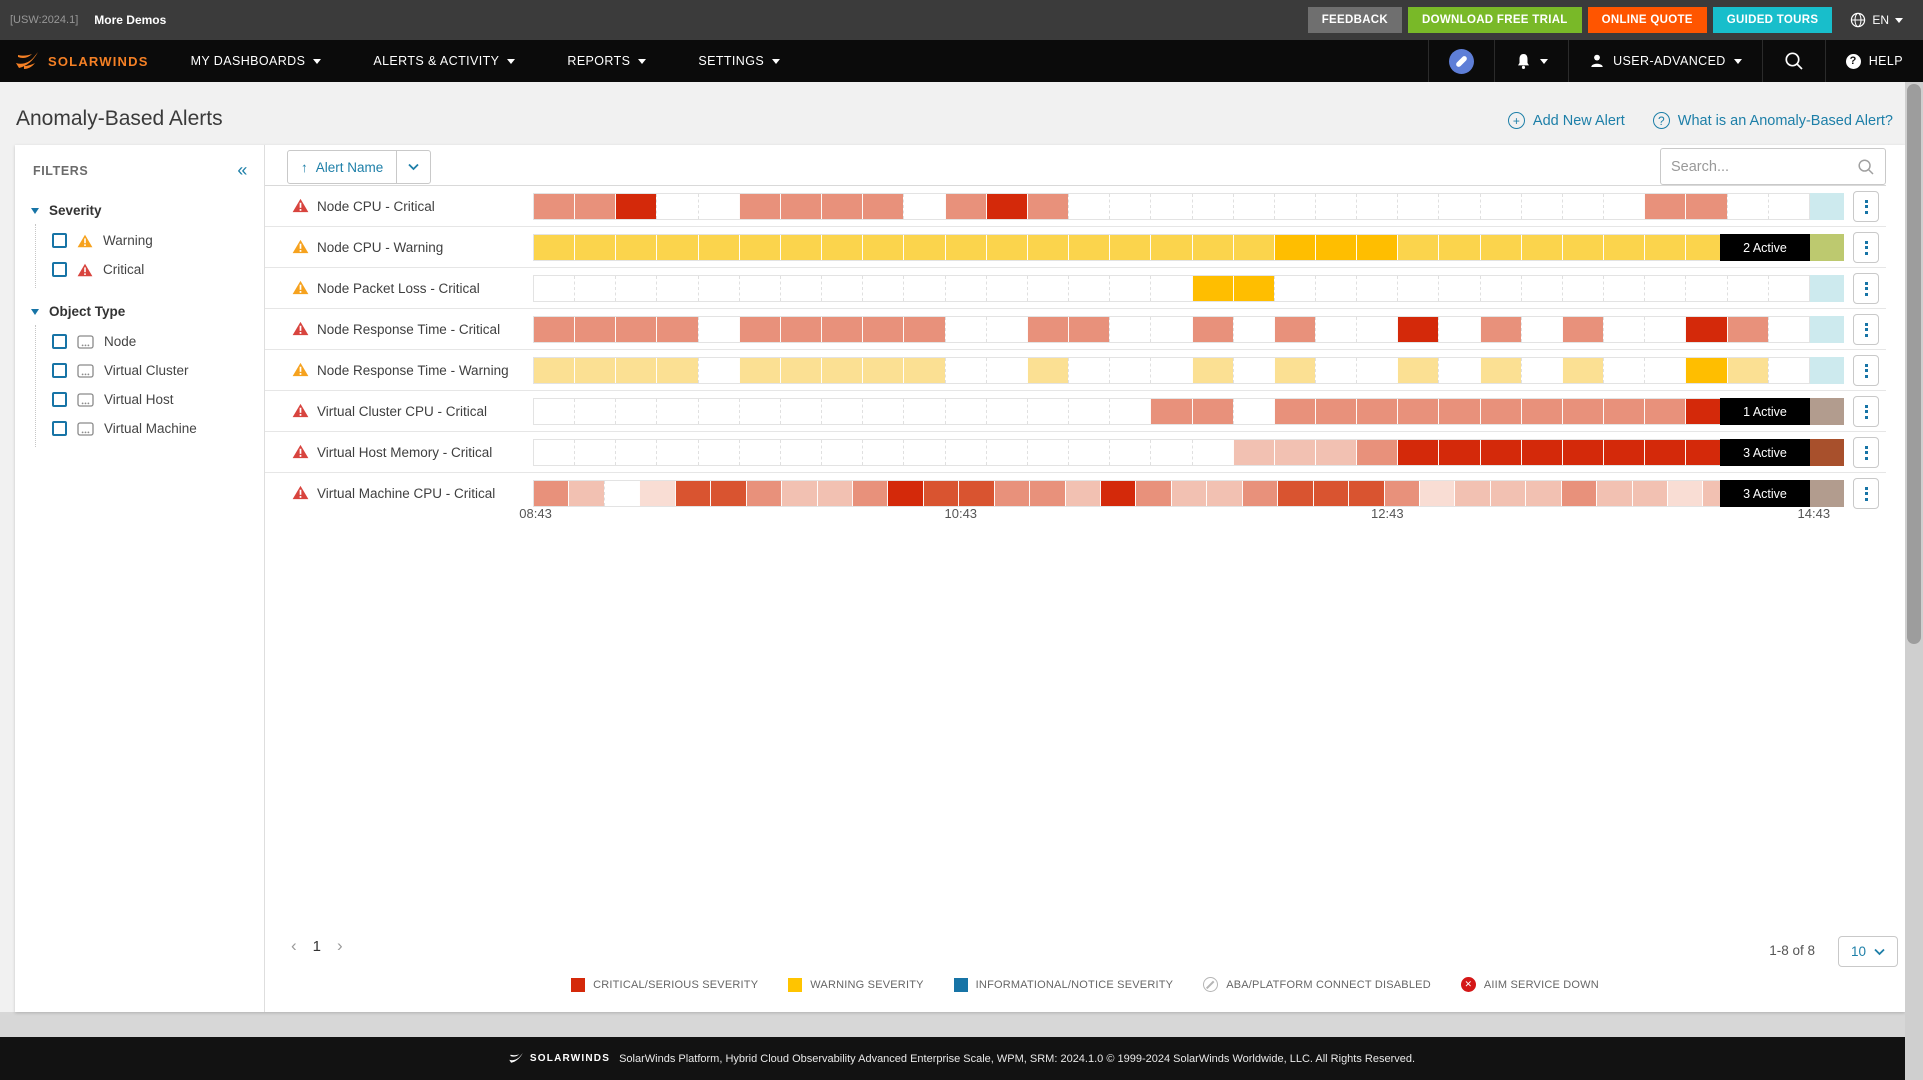 The width and height of the screenshot is (1923, 1080). What do you see at coordinates (242, 170) in the screenshot?
I see `collapse-sidebar-button: «` at bounding box center [242, 170].